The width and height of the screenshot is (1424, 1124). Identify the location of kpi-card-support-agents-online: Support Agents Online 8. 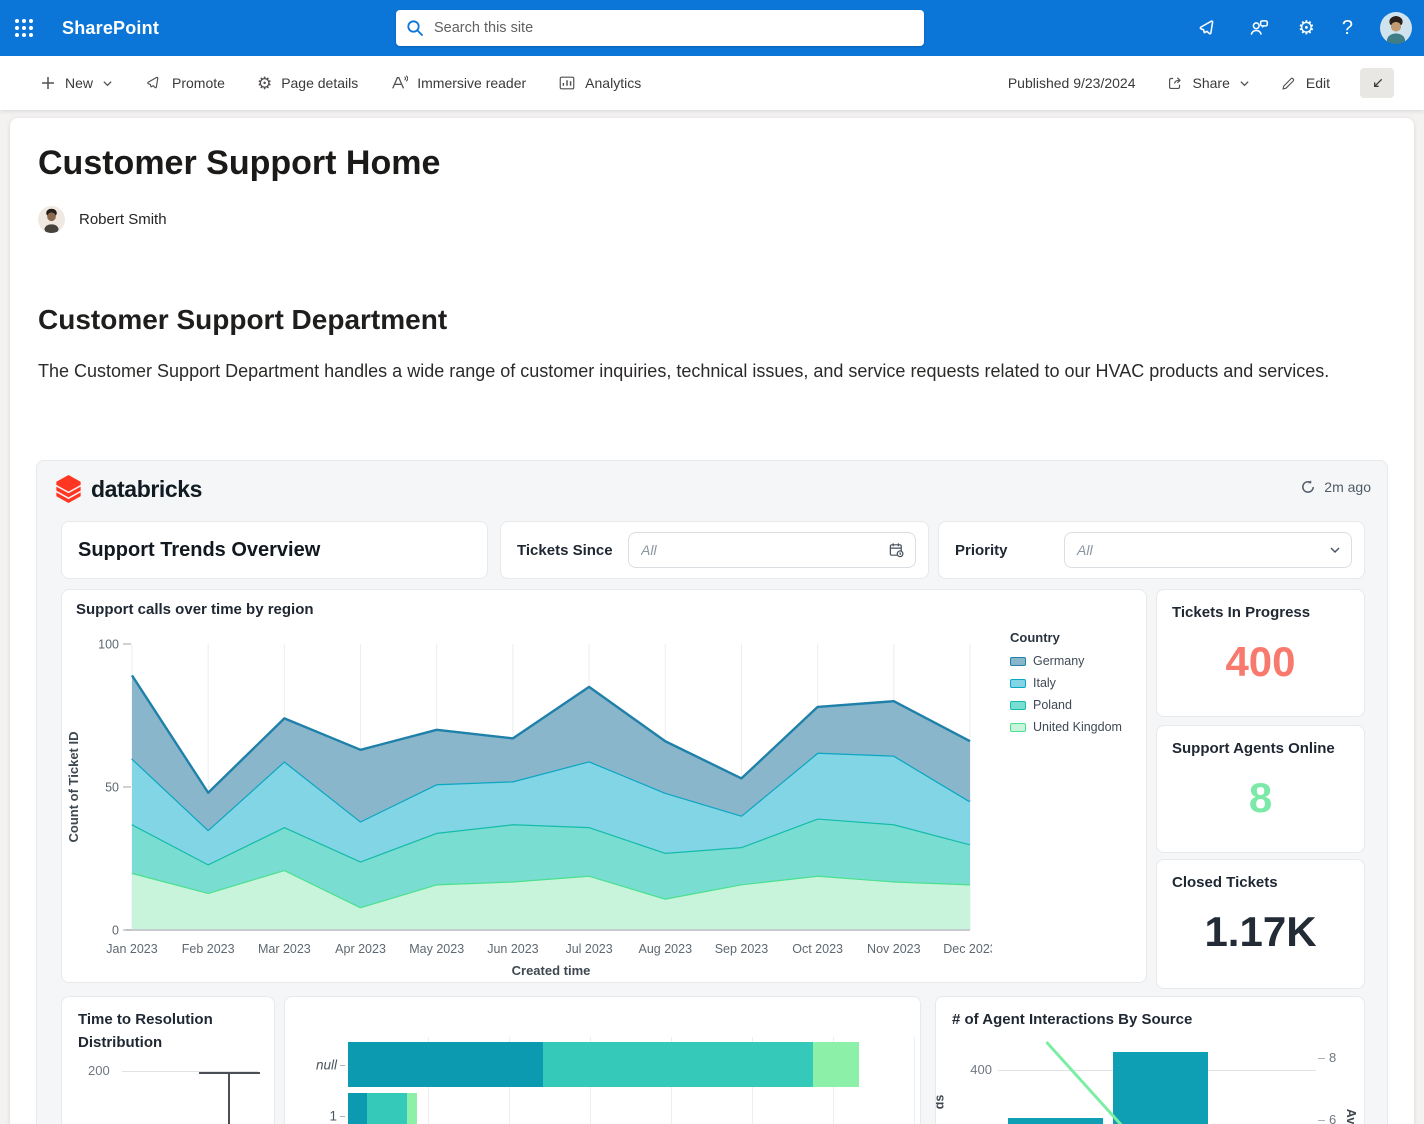
(1260, 789).